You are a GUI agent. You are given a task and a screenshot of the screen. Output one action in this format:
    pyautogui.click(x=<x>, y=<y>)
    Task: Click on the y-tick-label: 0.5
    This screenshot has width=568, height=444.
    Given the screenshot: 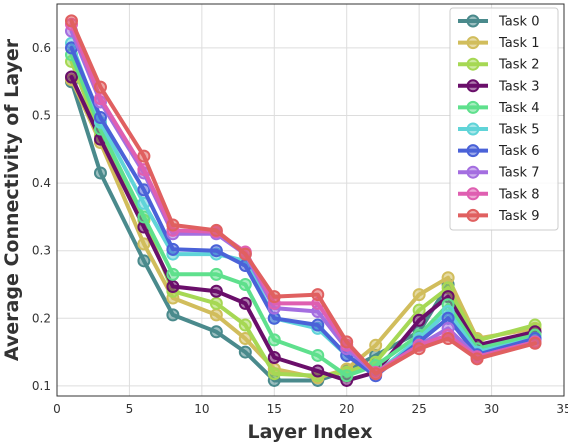 What is the action you would take?
    pyautogui.click(x=41, y=116)
    